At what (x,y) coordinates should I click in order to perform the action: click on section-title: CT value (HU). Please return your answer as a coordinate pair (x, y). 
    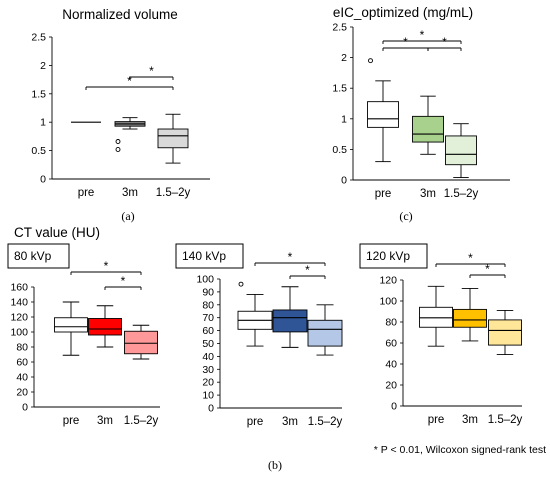
    Looking at the image, I should click on (57, 232).